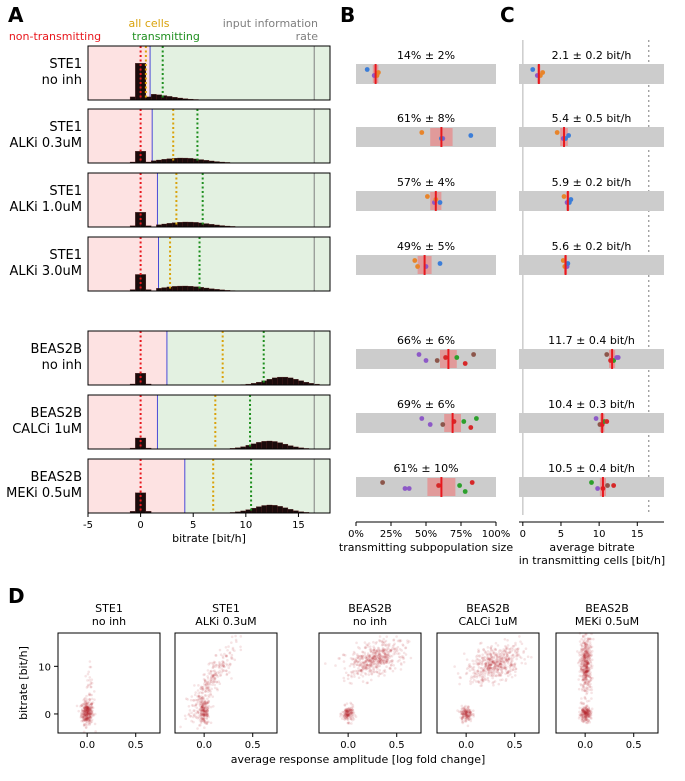  I want to click on summary-label: 10.5 ± 0.4 bit/h, so click(591, 468).